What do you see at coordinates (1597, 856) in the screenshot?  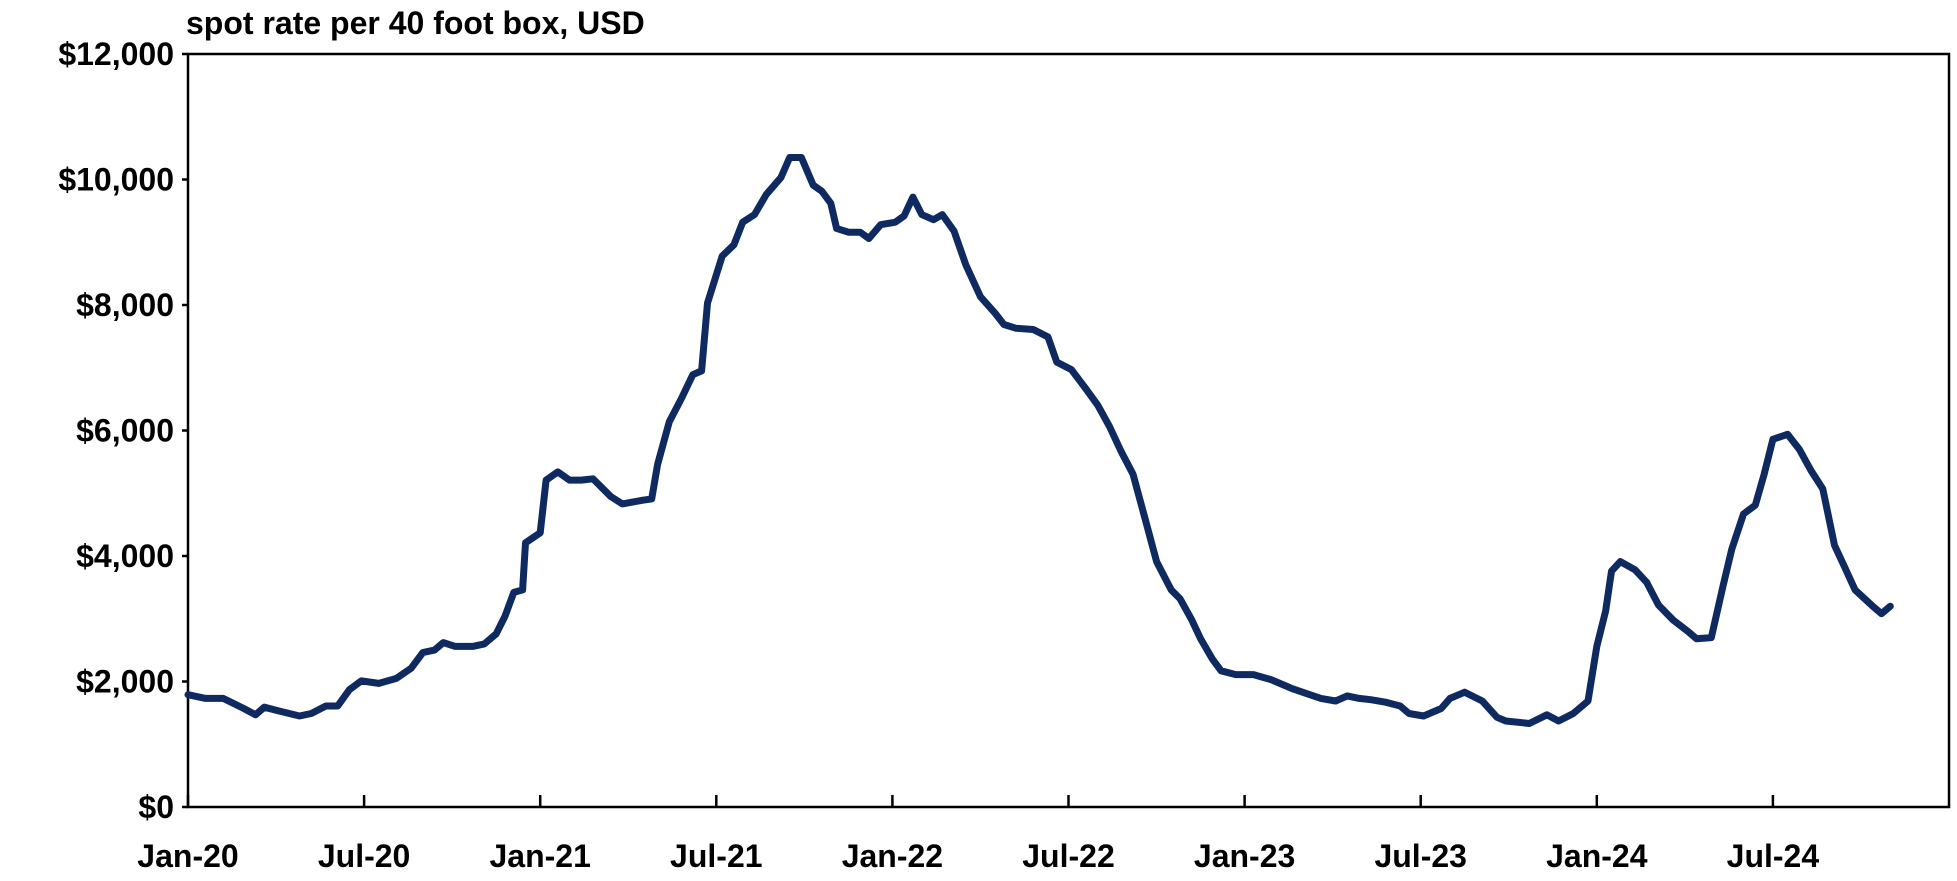 I see `x-tick-label: Jan-24` at bounding box center [1597, 856].